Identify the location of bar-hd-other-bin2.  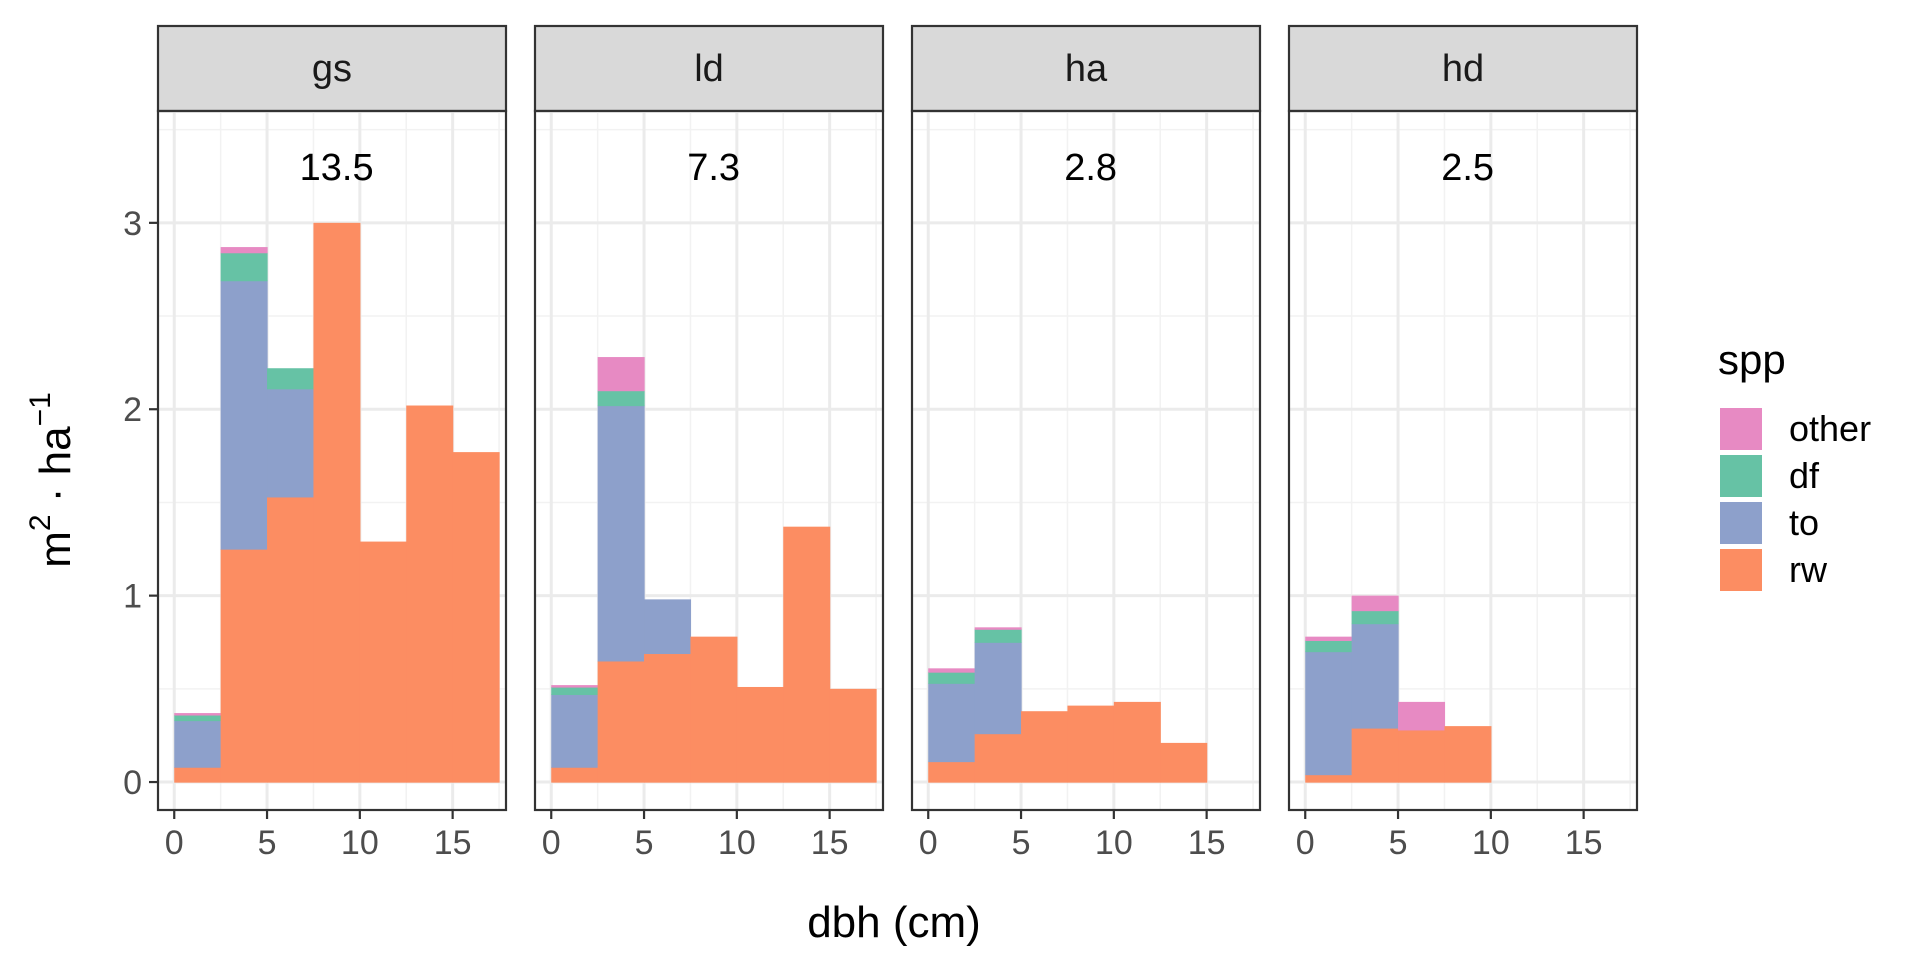
(1422, 716).